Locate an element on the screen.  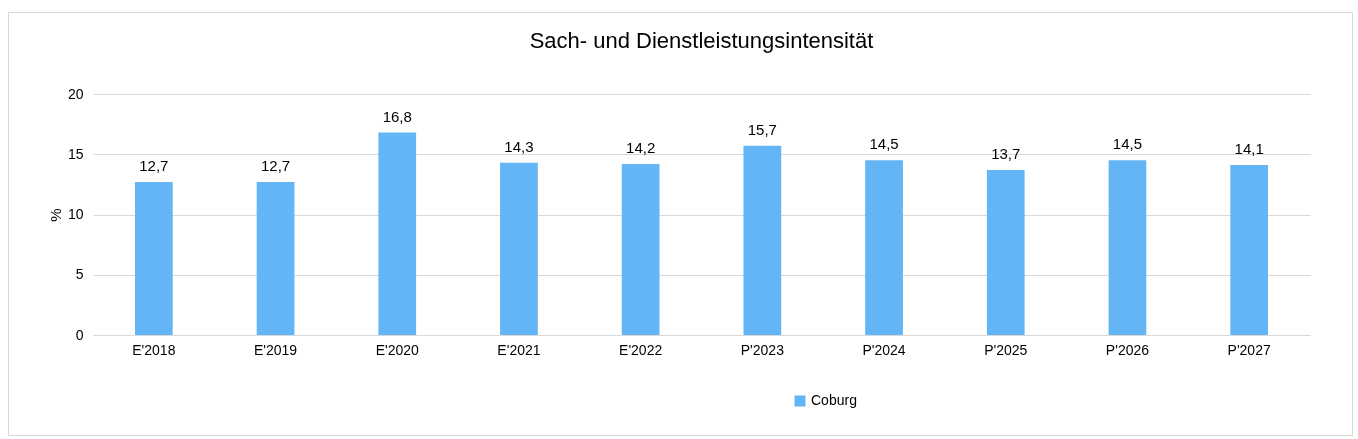
data-label: 15,7 is located at coordinates (762, 129).